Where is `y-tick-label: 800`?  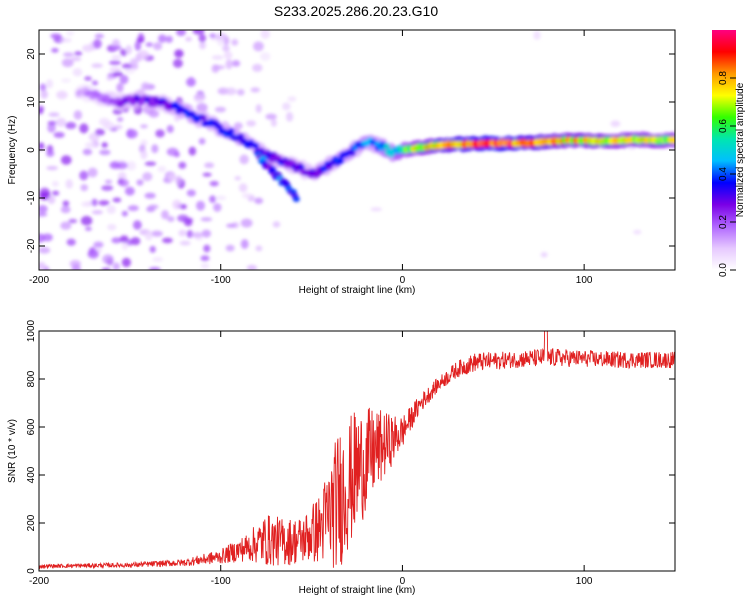 y-tick-label: 800 is located at coordinates (31, 378).